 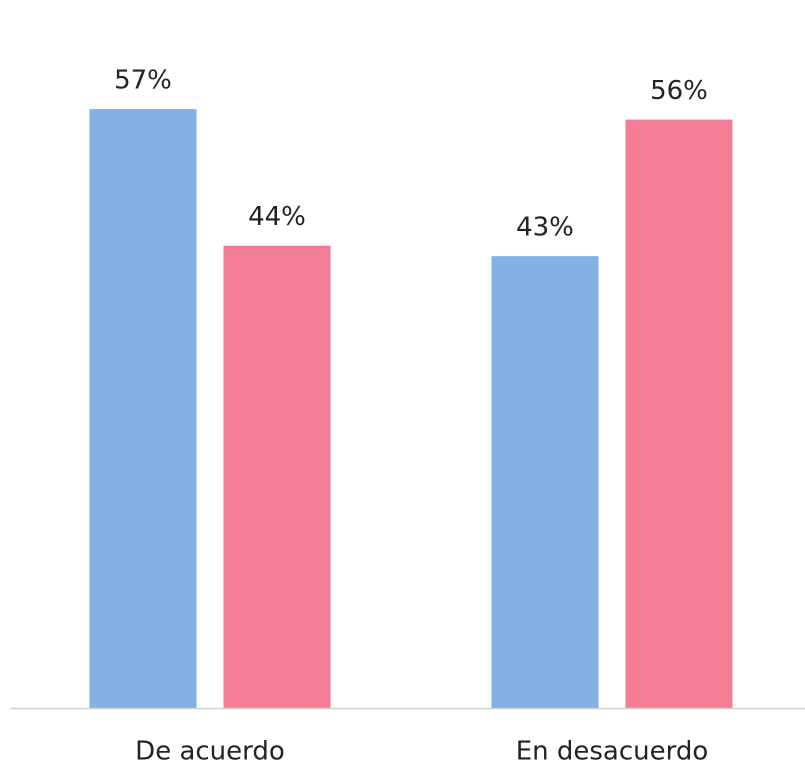 What do you see at coordinates (210, 751) in the screenshot?
I see `x-tick-label: De acuerdo` at bounding box center [210, 751].